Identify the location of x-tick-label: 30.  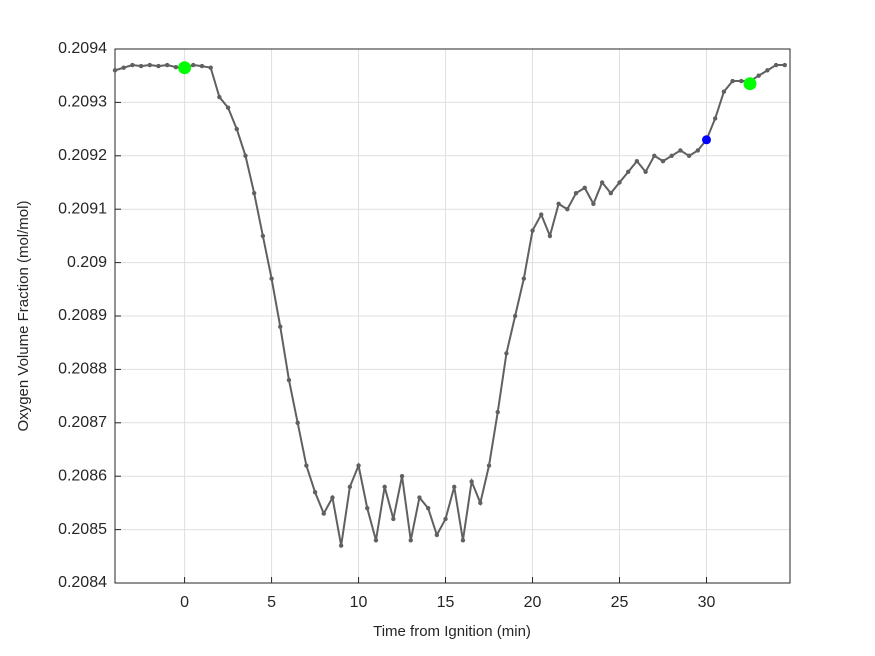
(707, 602).